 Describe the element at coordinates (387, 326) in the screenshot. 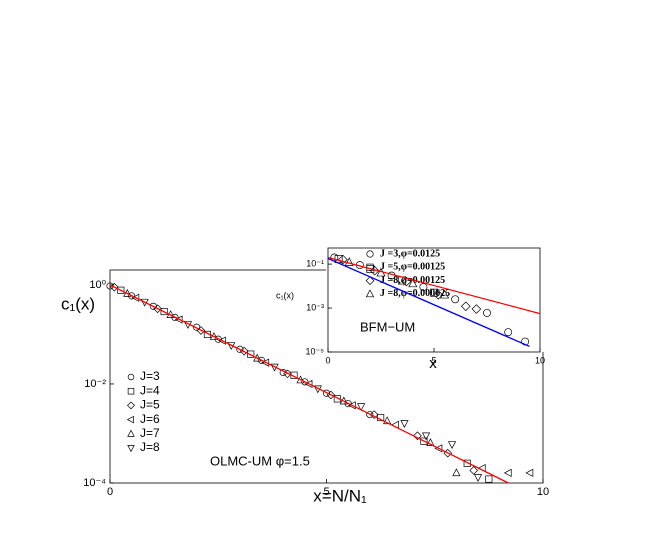

I see `annotation: BFM−UM` at that location.